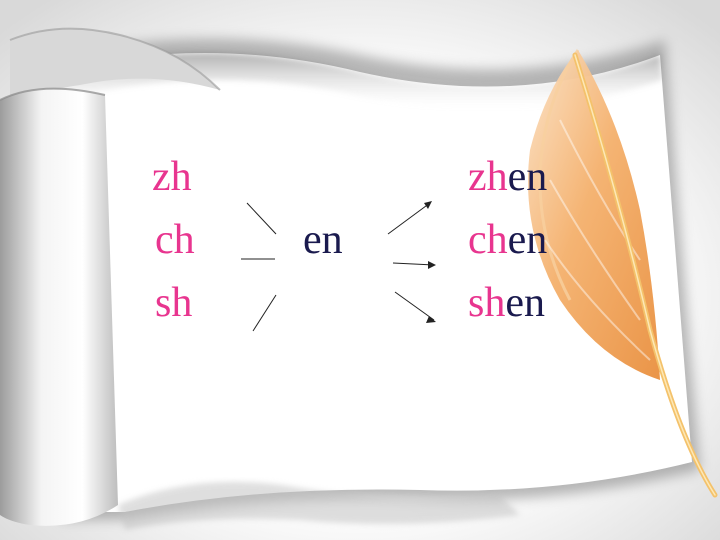 The width and height of the screenshot is (720, 540). What do you see at coordinates (527, 240) in the screenshot?
I see `result-chen-final: en` at bounding box center [527, 240].